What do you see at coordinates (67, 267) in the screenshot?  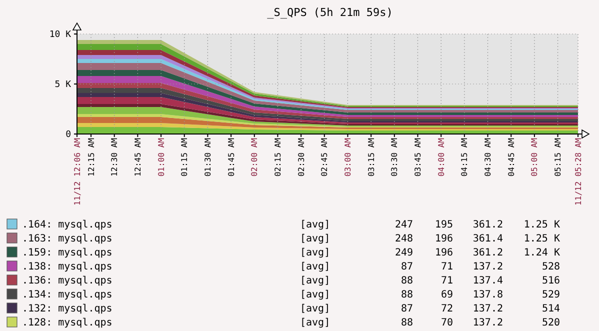 I see `legend-label: .138: mysql.qps` at bounding box center [67, 267].